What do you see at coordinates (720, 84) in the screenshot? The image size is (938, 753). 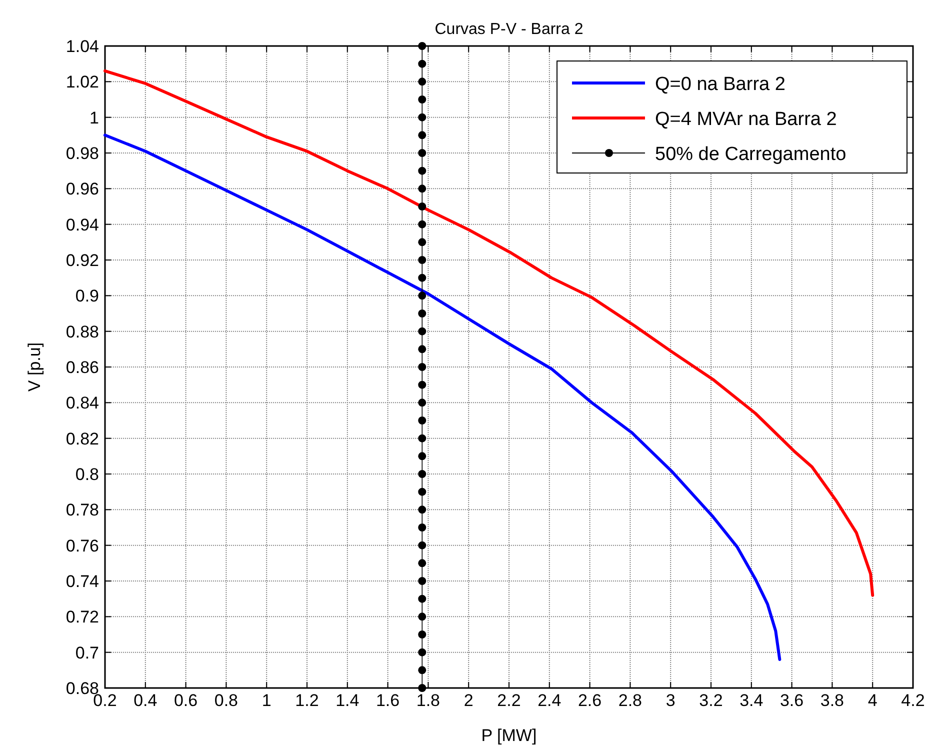 I see `legend-label: Q=0 na Barra 2` at bounding box center [720, 84].